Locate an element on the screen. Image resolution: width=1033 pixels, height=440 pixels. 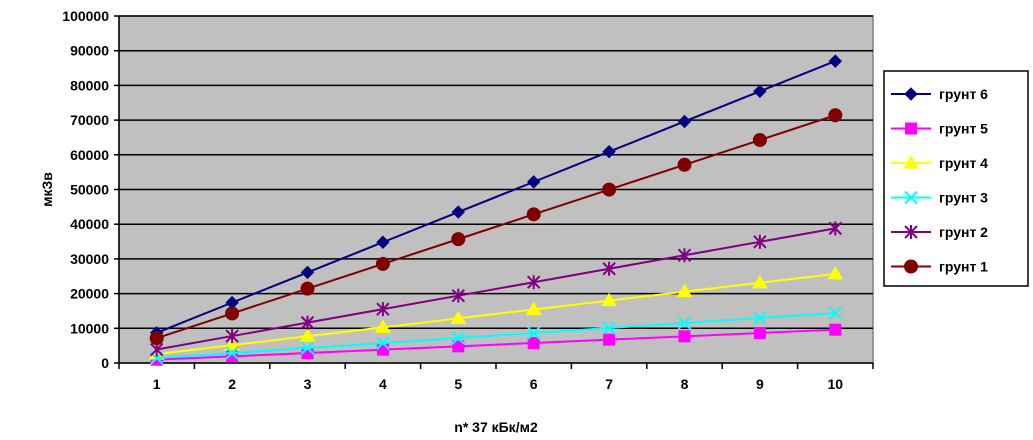
y-tick-label: 20000 is located at coordinates (89, 294).